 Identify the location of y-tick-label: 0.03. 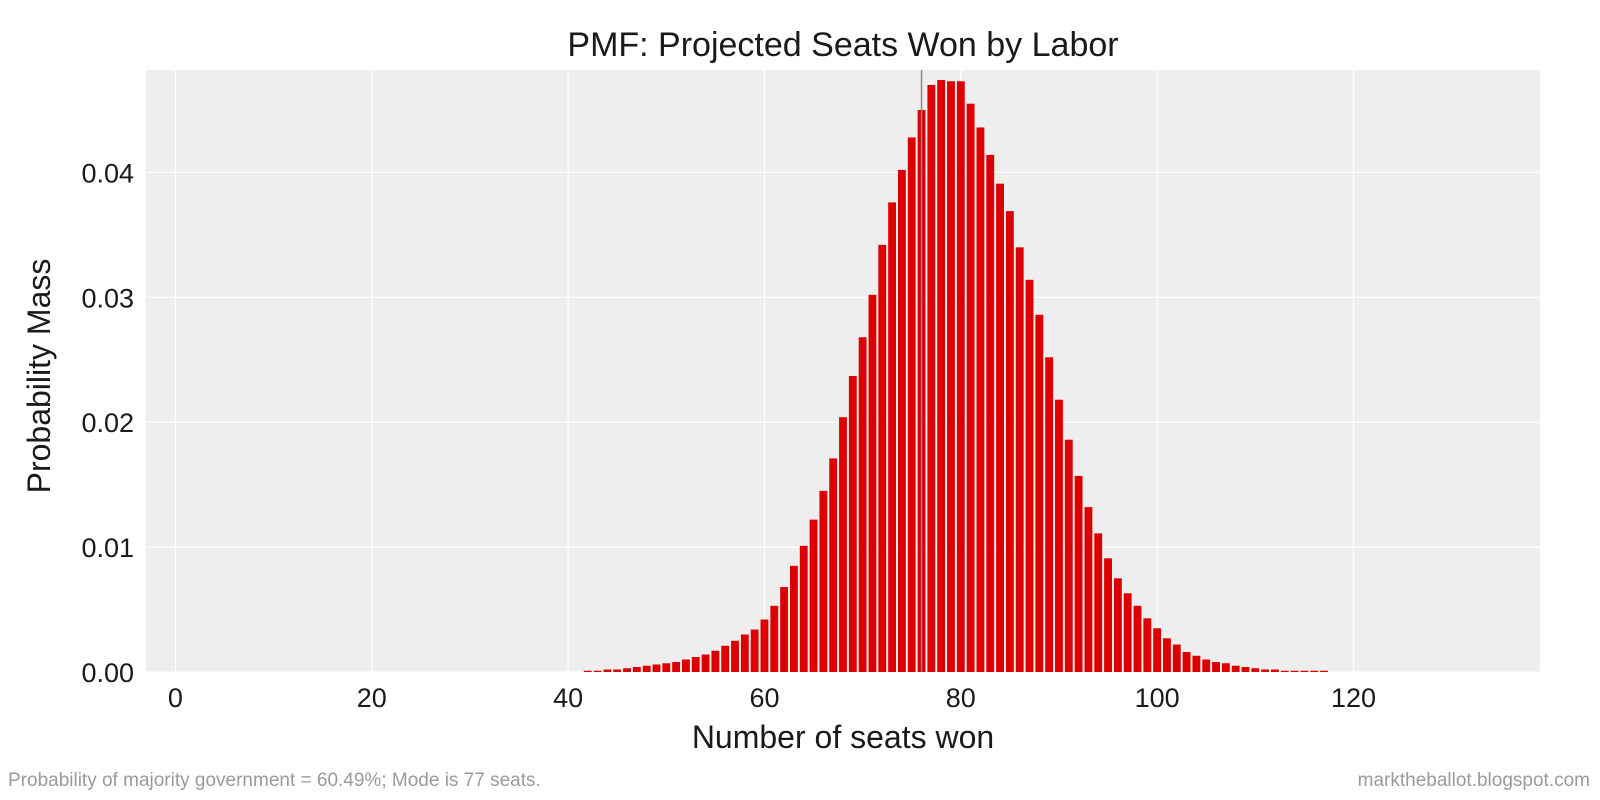
(107, 298).